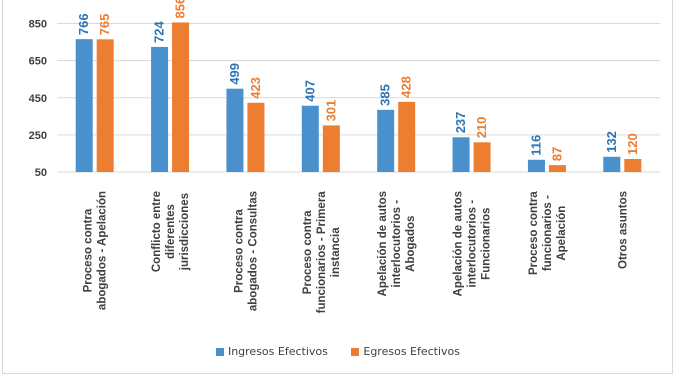  What do you see at coordinates (481, 128) in the screenshot?
I see `data-label-egresos: 210` at bounding box center [481, 128].